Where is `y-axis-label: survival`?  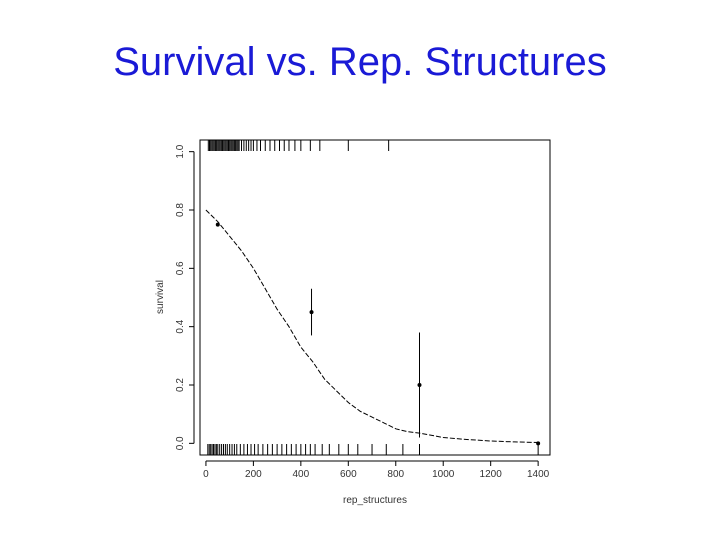
y-axis-label: survival is located at coordinates (160, 297).